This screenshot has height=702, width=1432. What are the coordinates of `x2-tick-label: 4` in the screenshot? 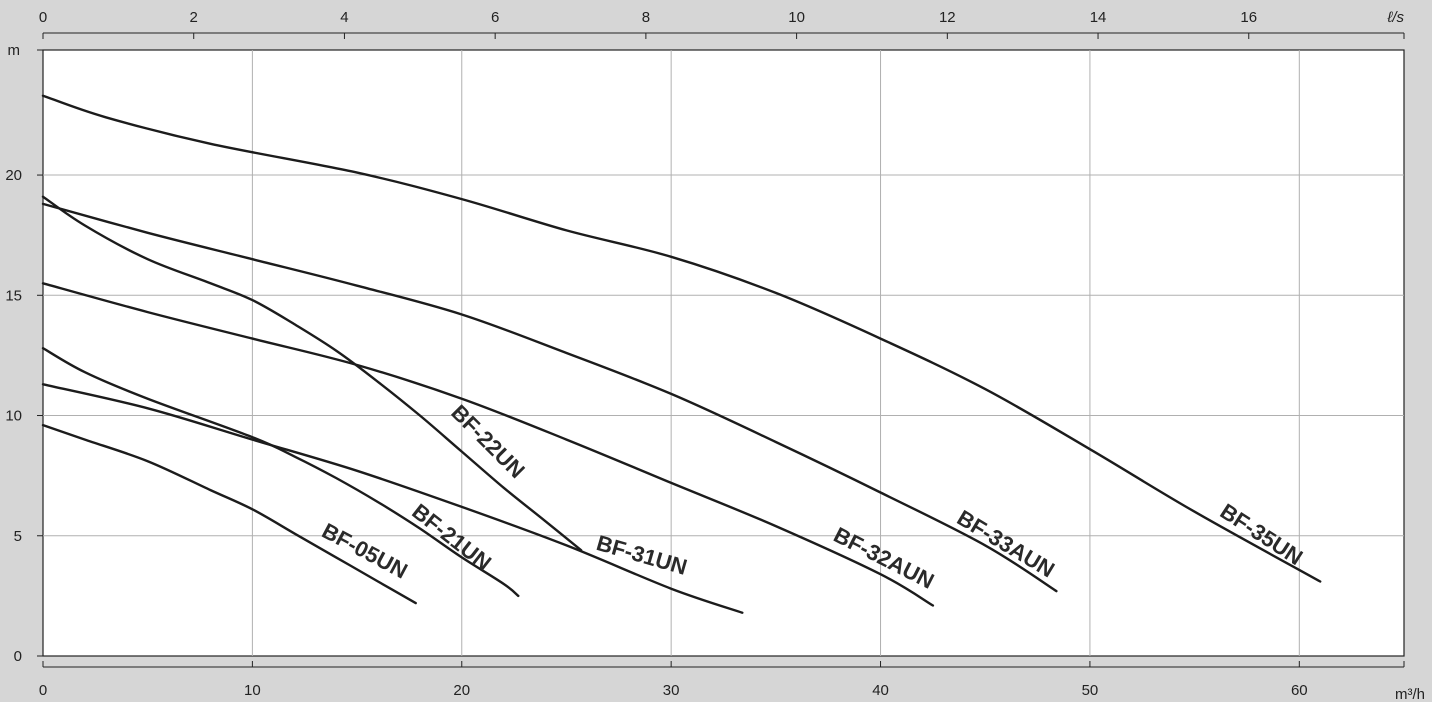 It's located at (344, 17).